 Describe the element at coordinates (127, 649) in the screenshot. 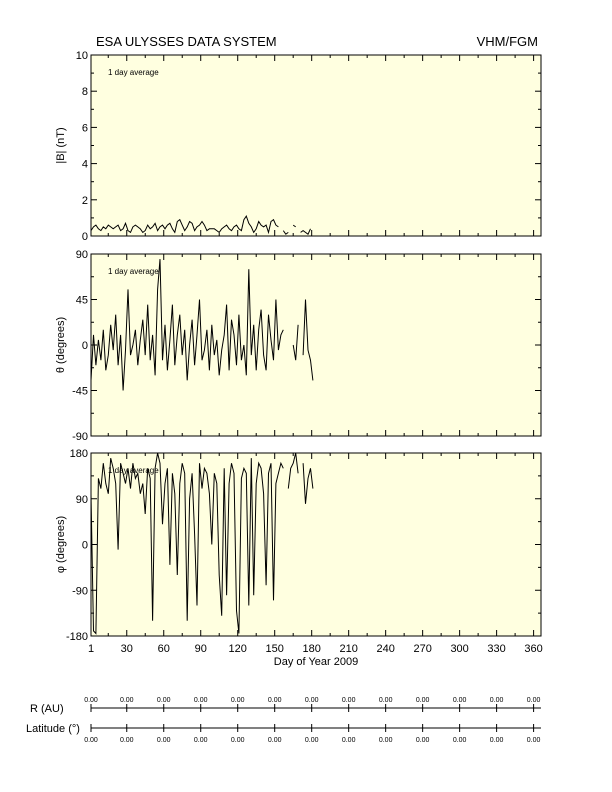

I see `xtick-label: 30` at that location.